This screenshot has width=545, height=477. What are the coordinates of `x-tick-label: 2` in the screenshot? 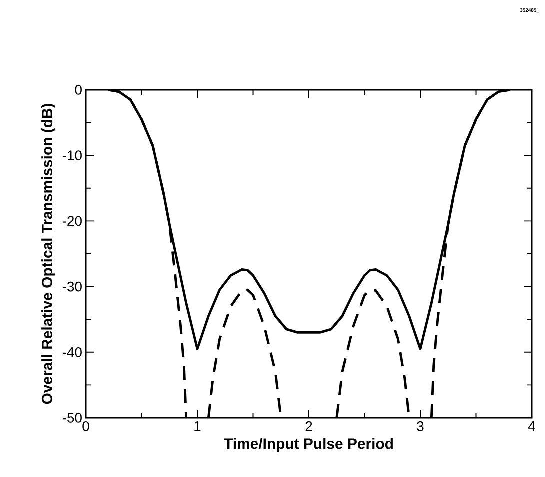 It's located at (309, 426).